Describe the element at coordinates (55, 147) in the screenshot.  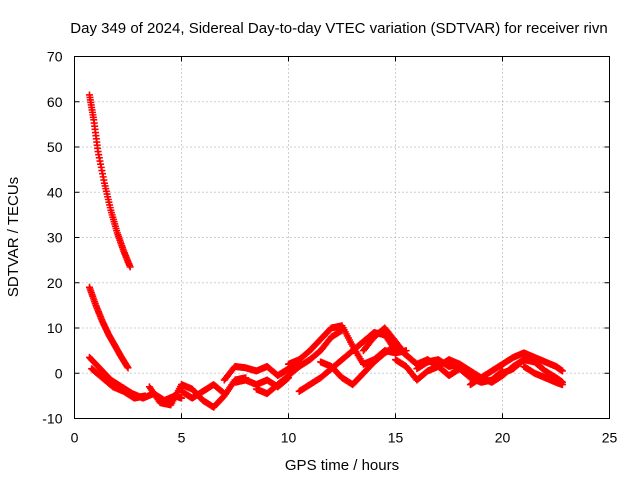
I see `y-tick-label: 50` at that location.